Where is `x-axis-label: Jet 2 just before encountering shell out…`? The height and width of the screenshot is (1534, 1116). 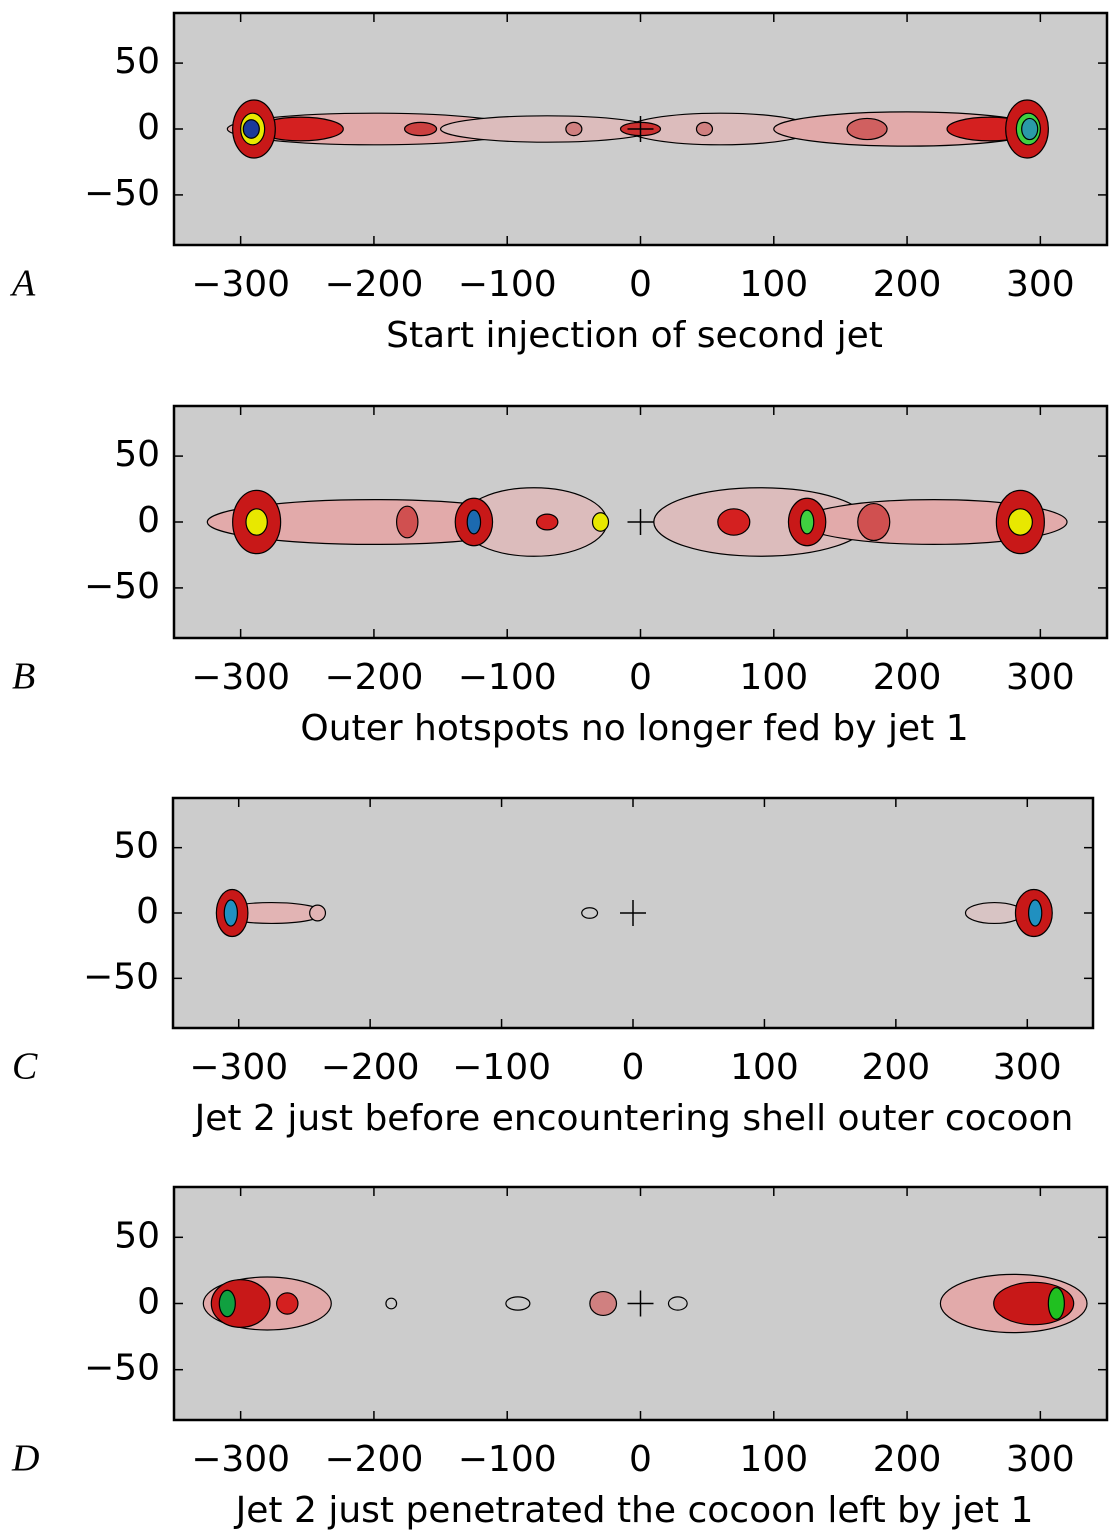
x-axis-label: Jet 2 just before encountering shell out… is located at coordinates (633, 1118).